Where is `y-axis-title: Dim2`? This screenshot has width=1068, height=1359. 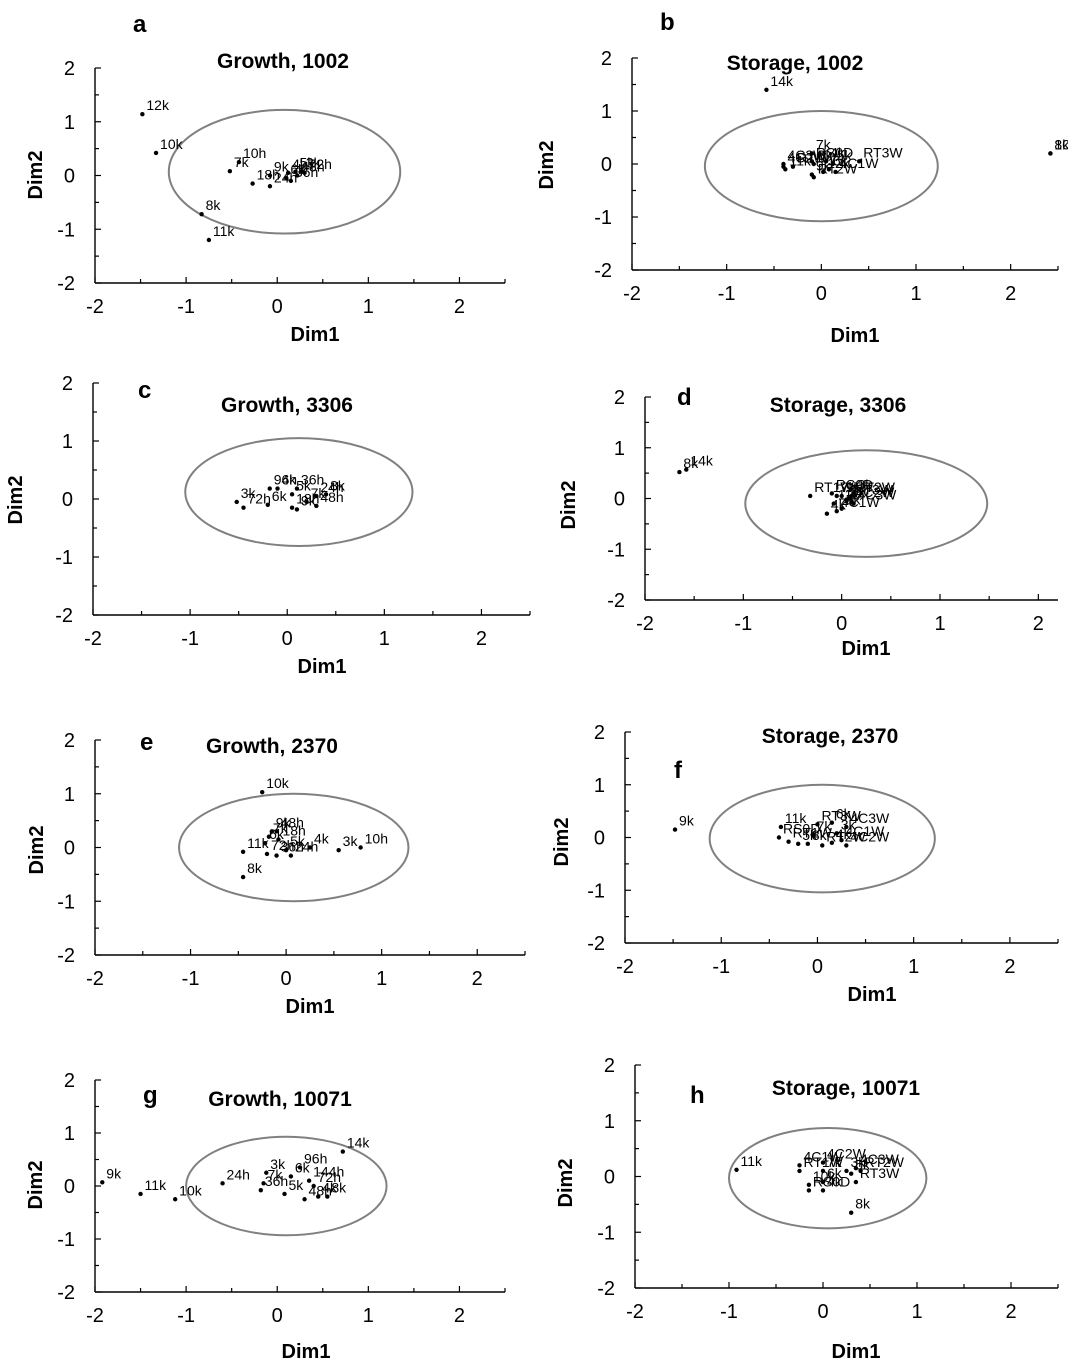
y-axis-title: Dim2 is located at coordinates (36, 1185).